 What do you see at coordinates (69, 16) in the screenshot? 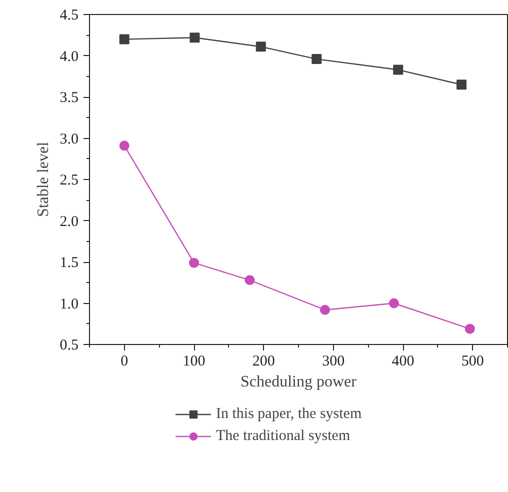
I see `y-tick-label: 4.5` at bounding box center [69, 16].